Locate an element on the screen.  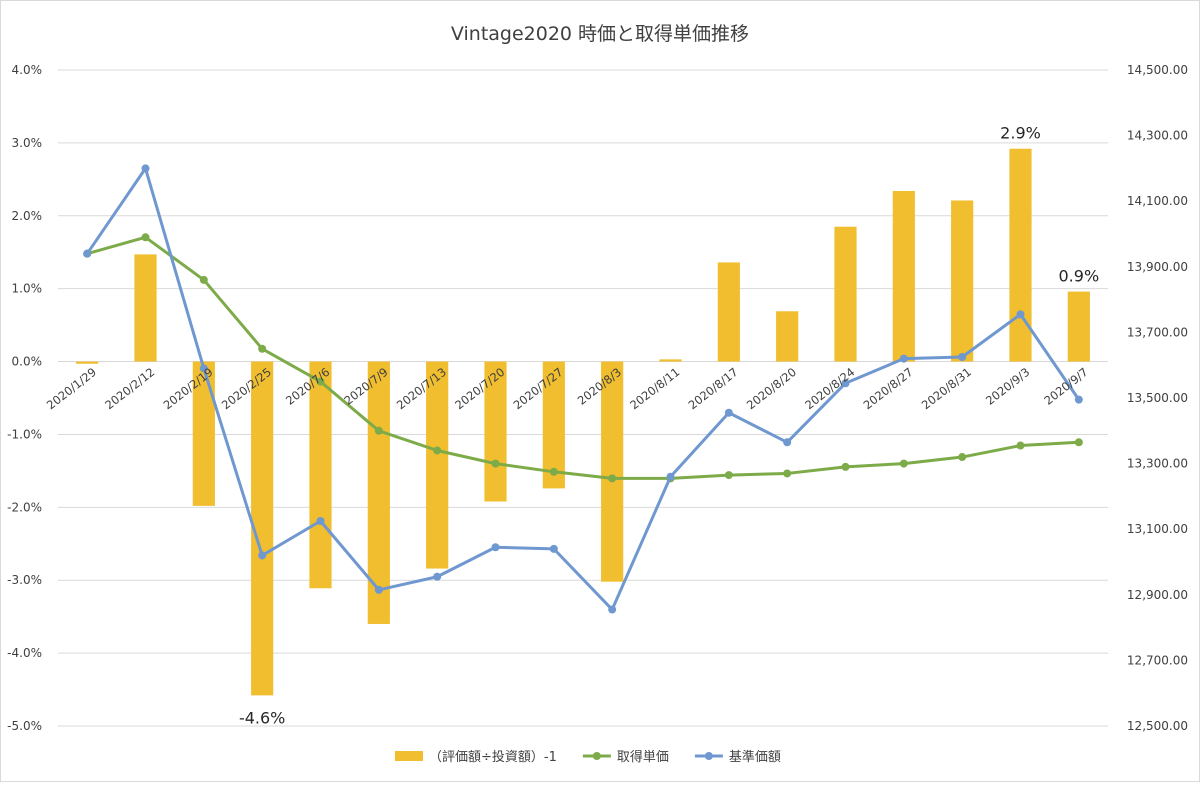
right-tick-label: 14,100.00 is located at coordinates (1157, 201).